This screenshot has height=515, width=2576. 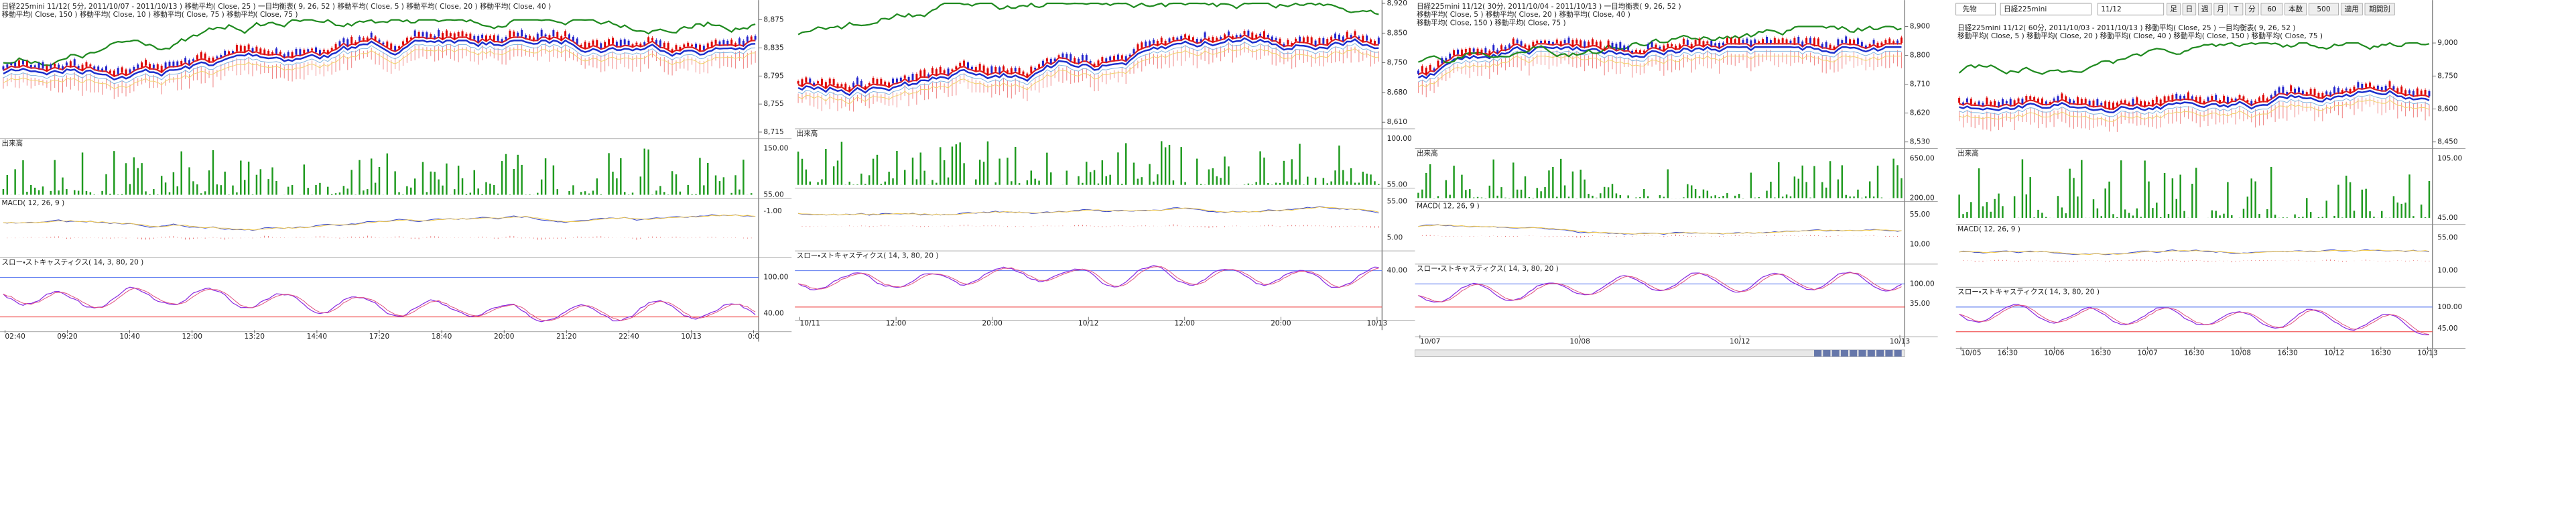 I want to click on volume-axis-label: 100.00, so click(x=1399, y=139).